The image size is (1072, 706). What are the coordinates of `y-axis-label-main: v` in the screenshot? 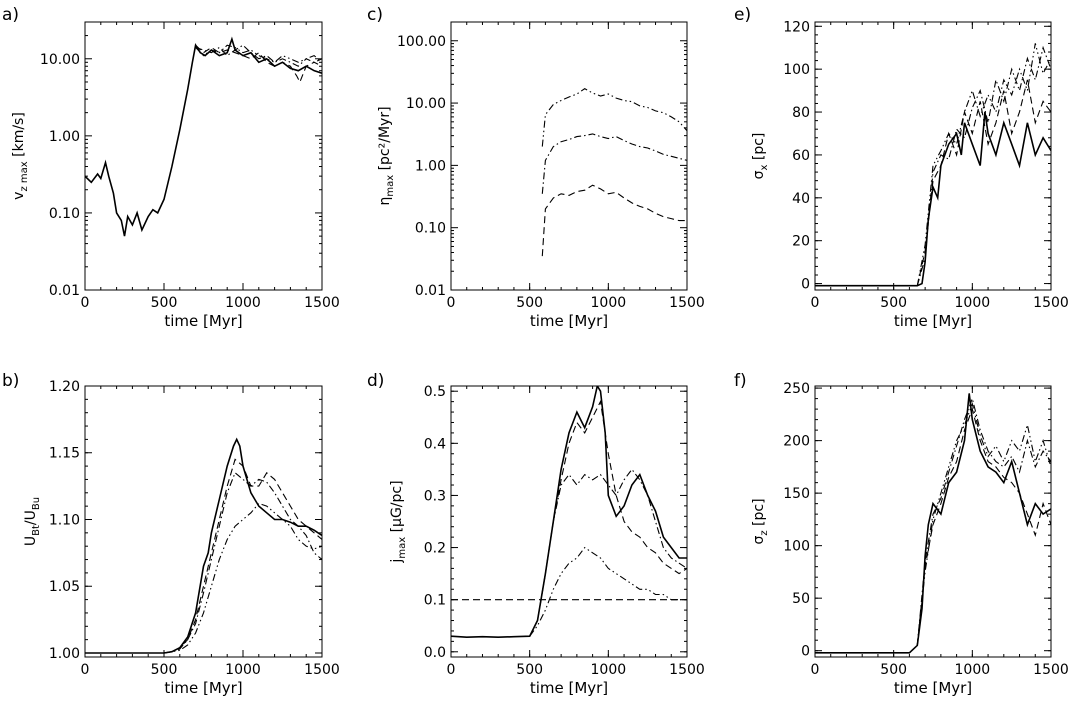 It's located at (19, 196).